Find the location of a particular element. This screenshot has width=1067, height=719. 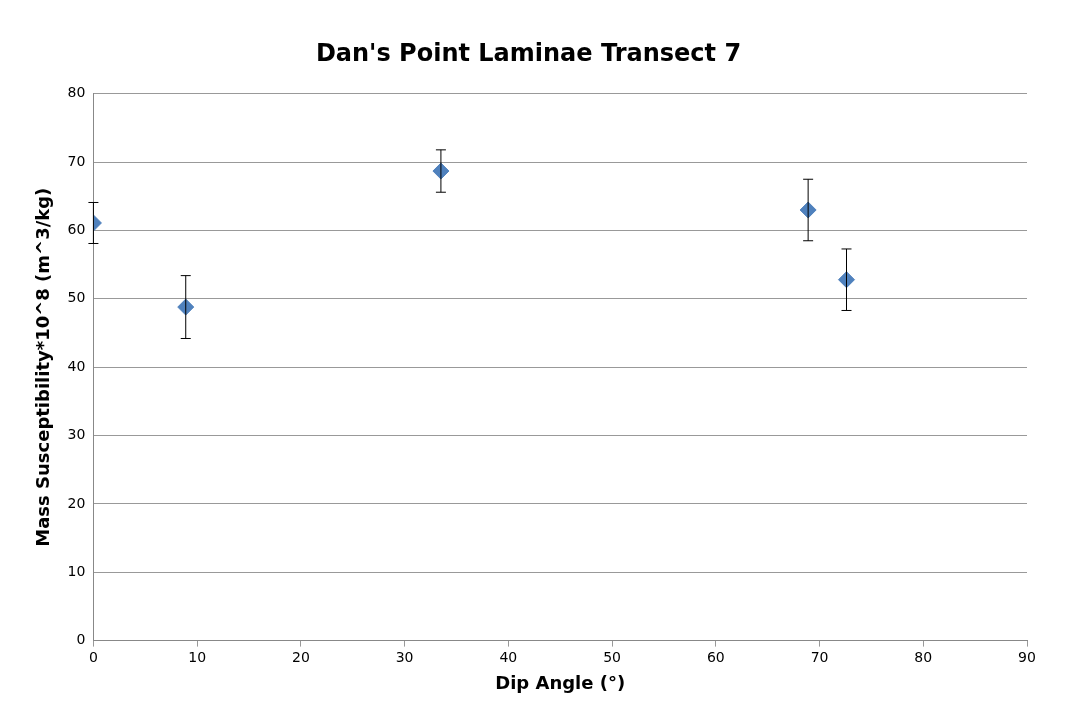

x-axis-title: Dip Angle (°) is located at coordinates (560, 682).